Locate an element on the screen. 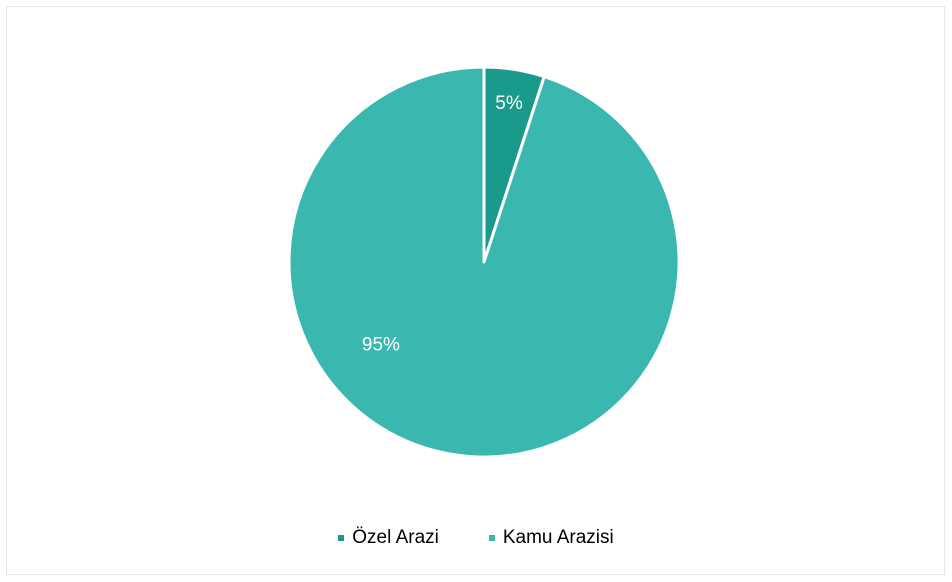  legend-swatch-ozel-arazi is located at coordinates (341, 538).